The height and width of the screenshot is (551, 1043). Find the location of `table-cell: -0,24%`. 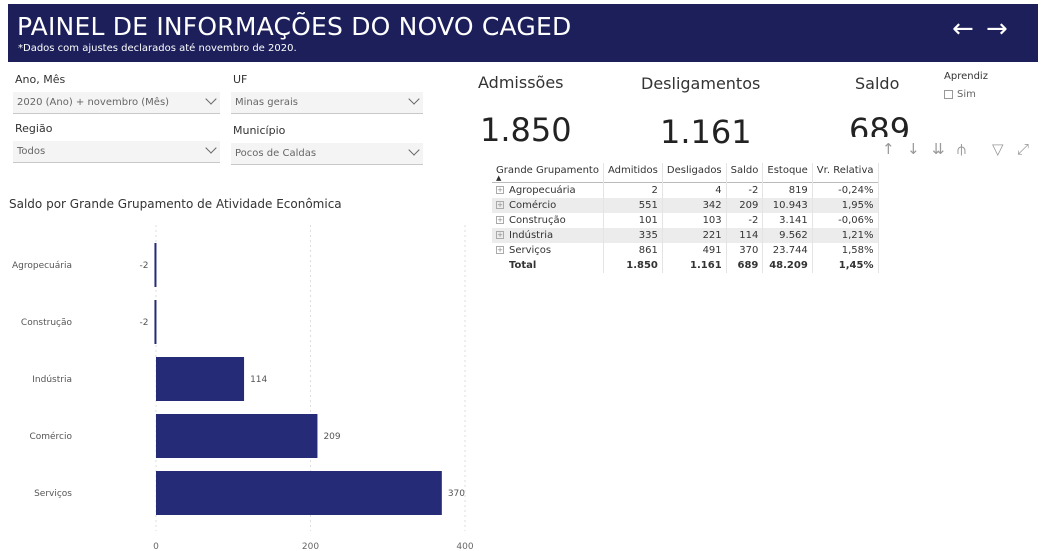

table-cell: -0,24% is located at coordinates (845, 190).